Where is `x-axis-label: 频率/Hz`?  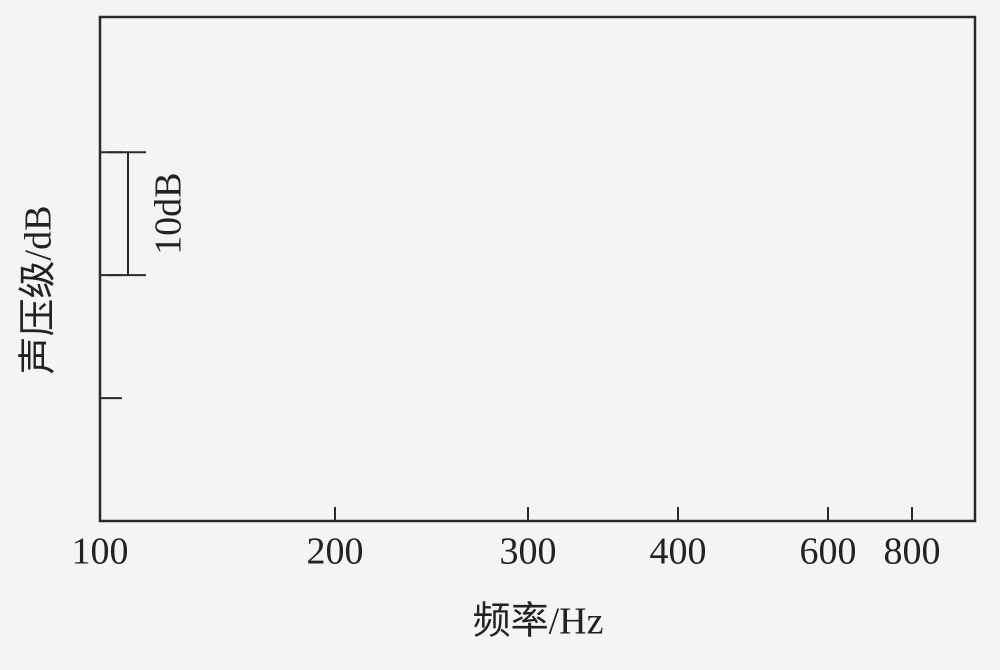 x-axis-label: 频率/Hz is located at coordinates (538, 622).